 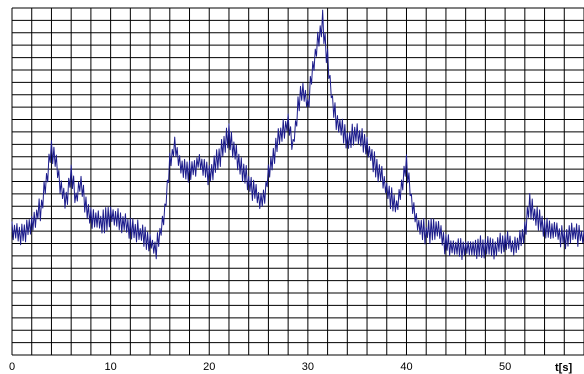 What do you see at coordinates (308, 367) in the screenshot?
I see `x-tick-label: 30` at bounding box center [308, 367].